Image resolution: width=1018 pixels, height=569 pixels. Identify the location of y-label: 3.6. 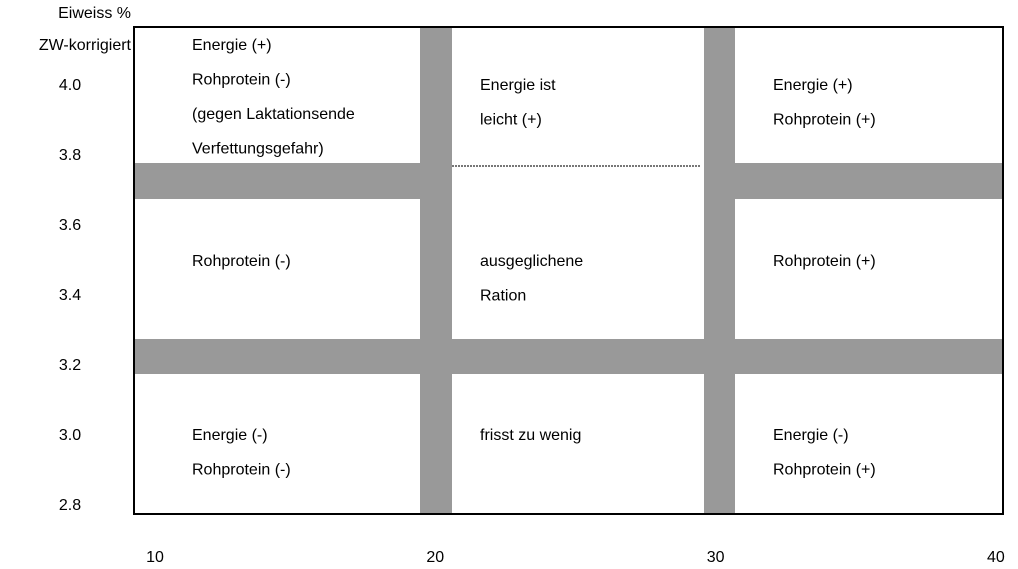
(70, 225).